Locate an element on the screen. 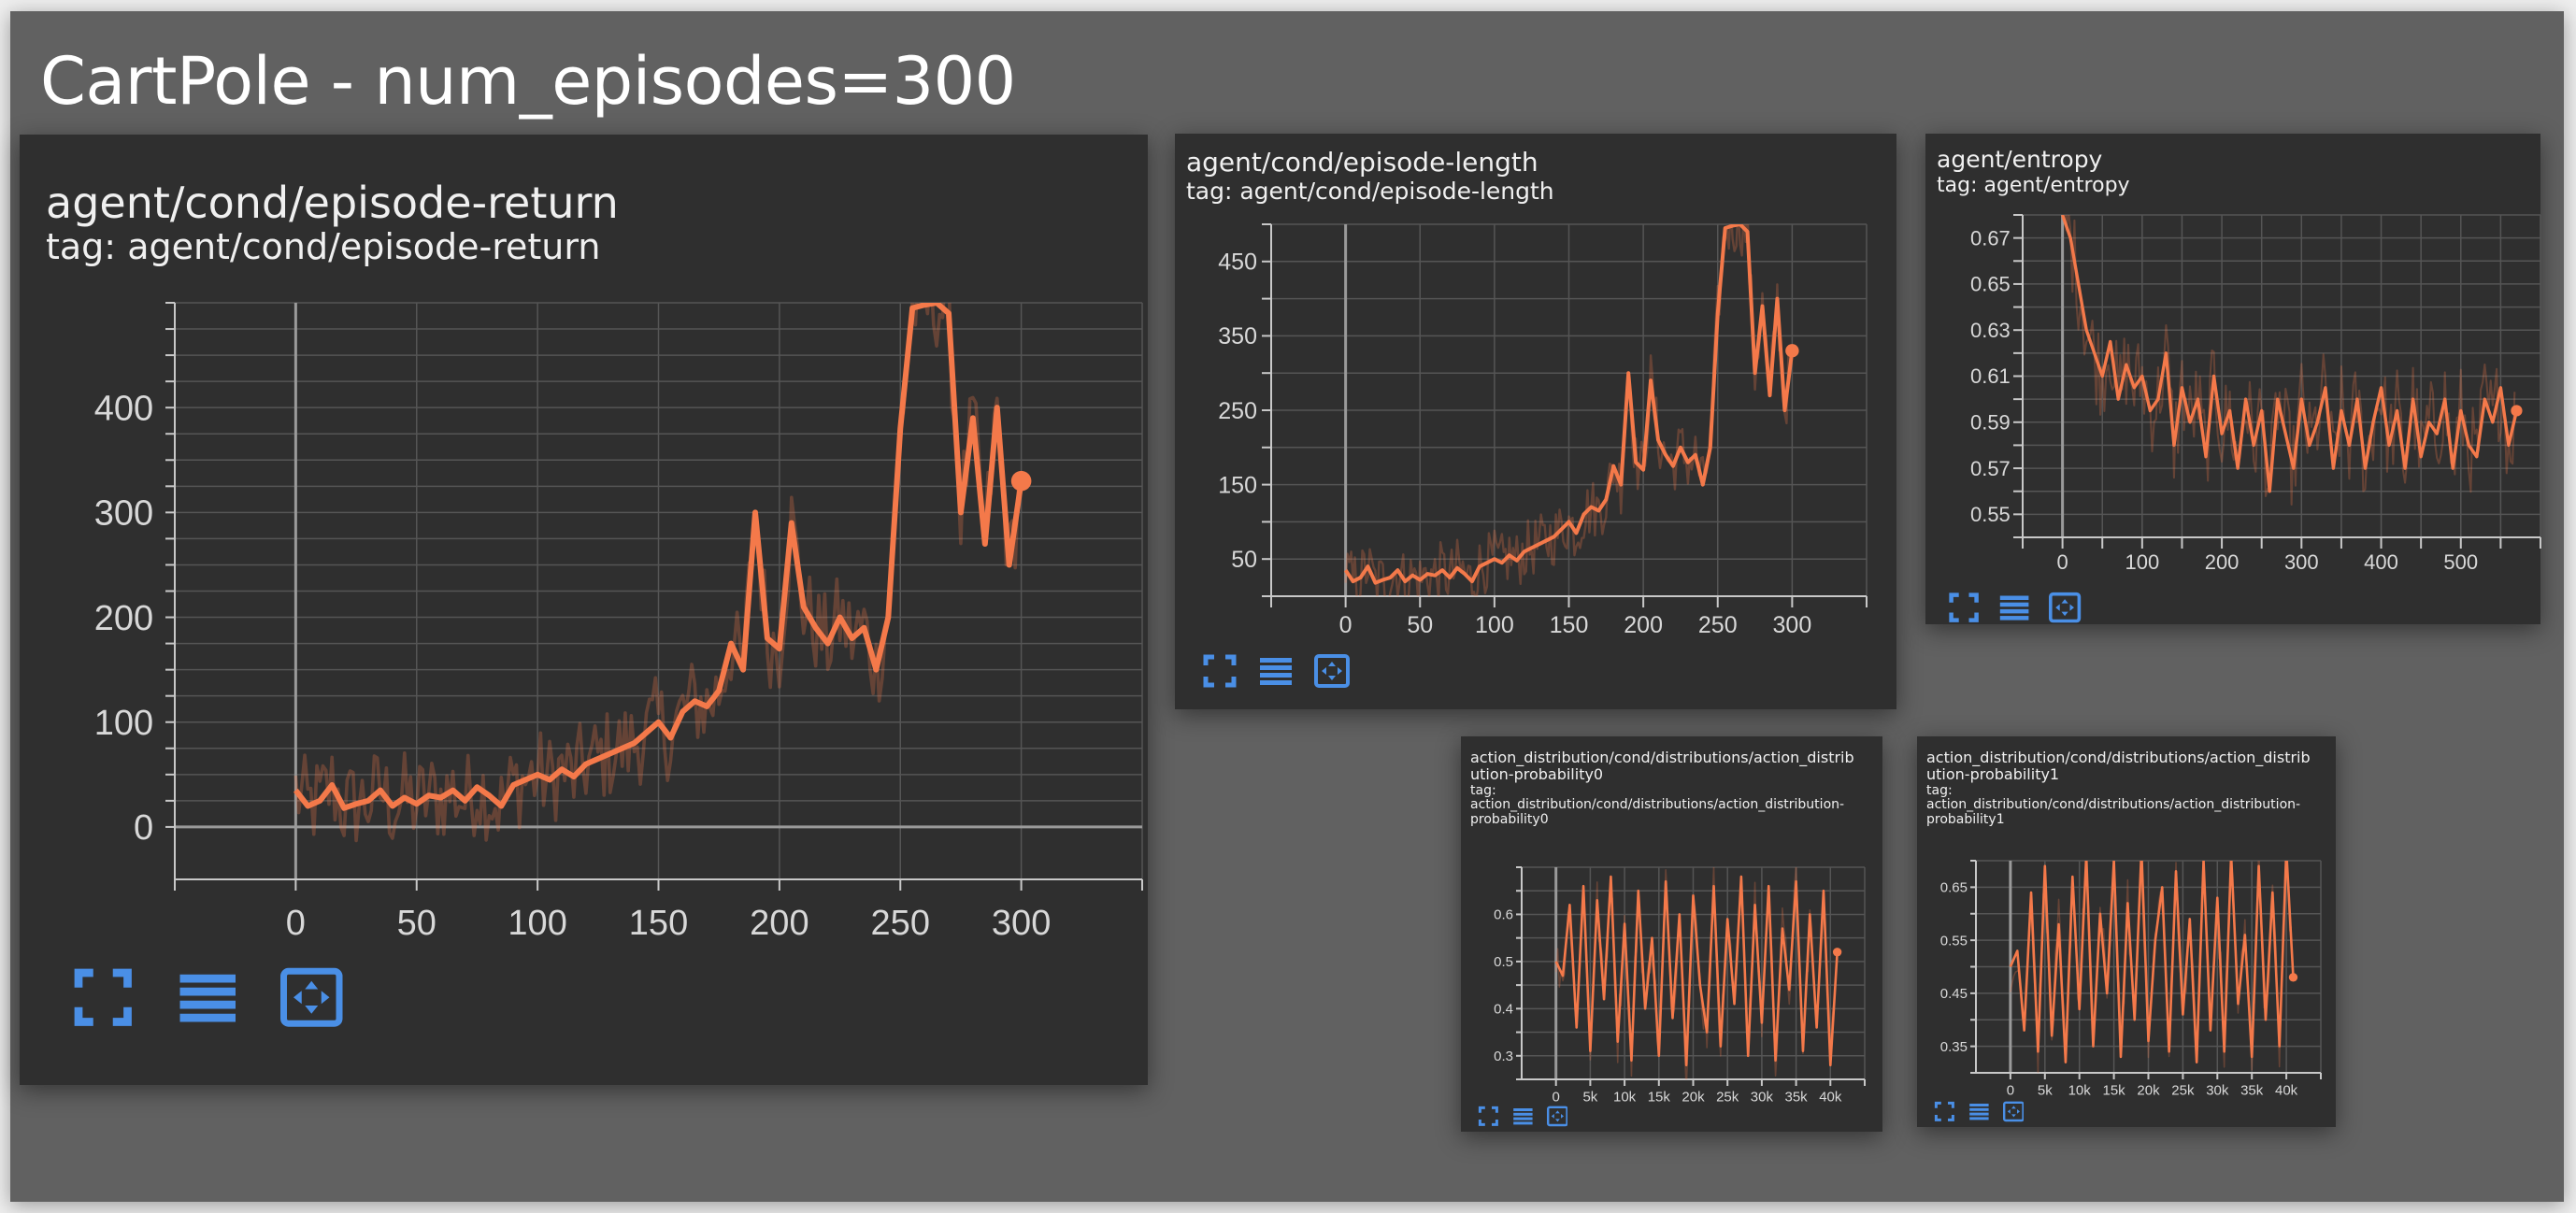 The image size is (2576, 1213). chart-title: agent/entropy is located at coordinates (2020, 159).